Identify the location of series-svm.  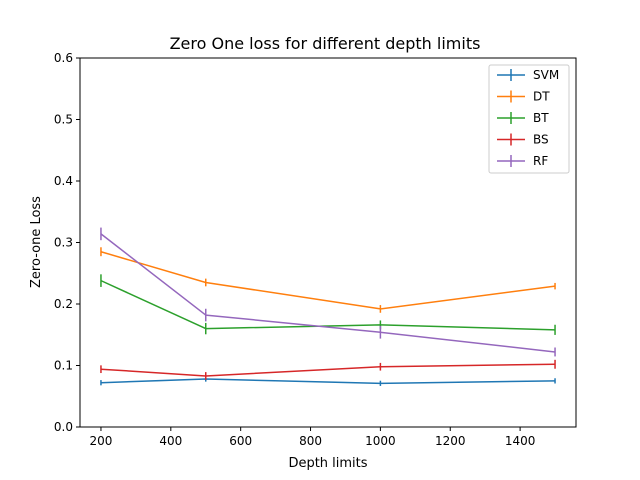
(328, 381).